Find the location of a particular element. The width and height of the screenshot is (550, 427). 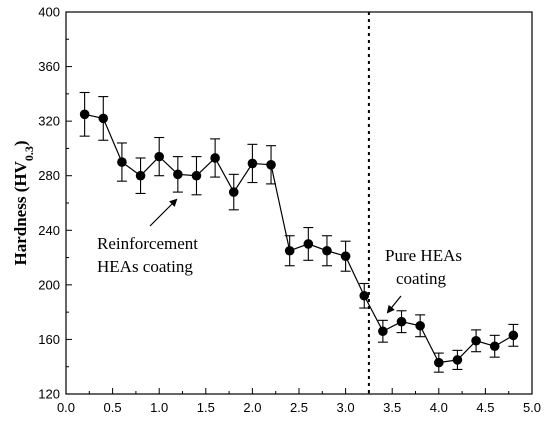

y-axis-label-close: ) is located at coordinates (20, 143).